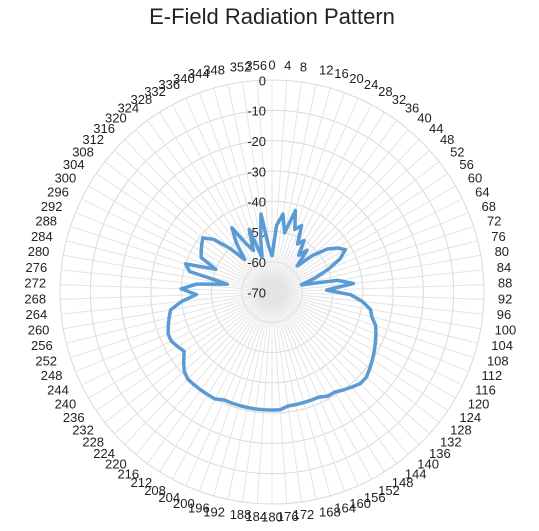  Describe the element at coordinates (66, 403) in the screenshot. I see `angle-label: 240` at that location.